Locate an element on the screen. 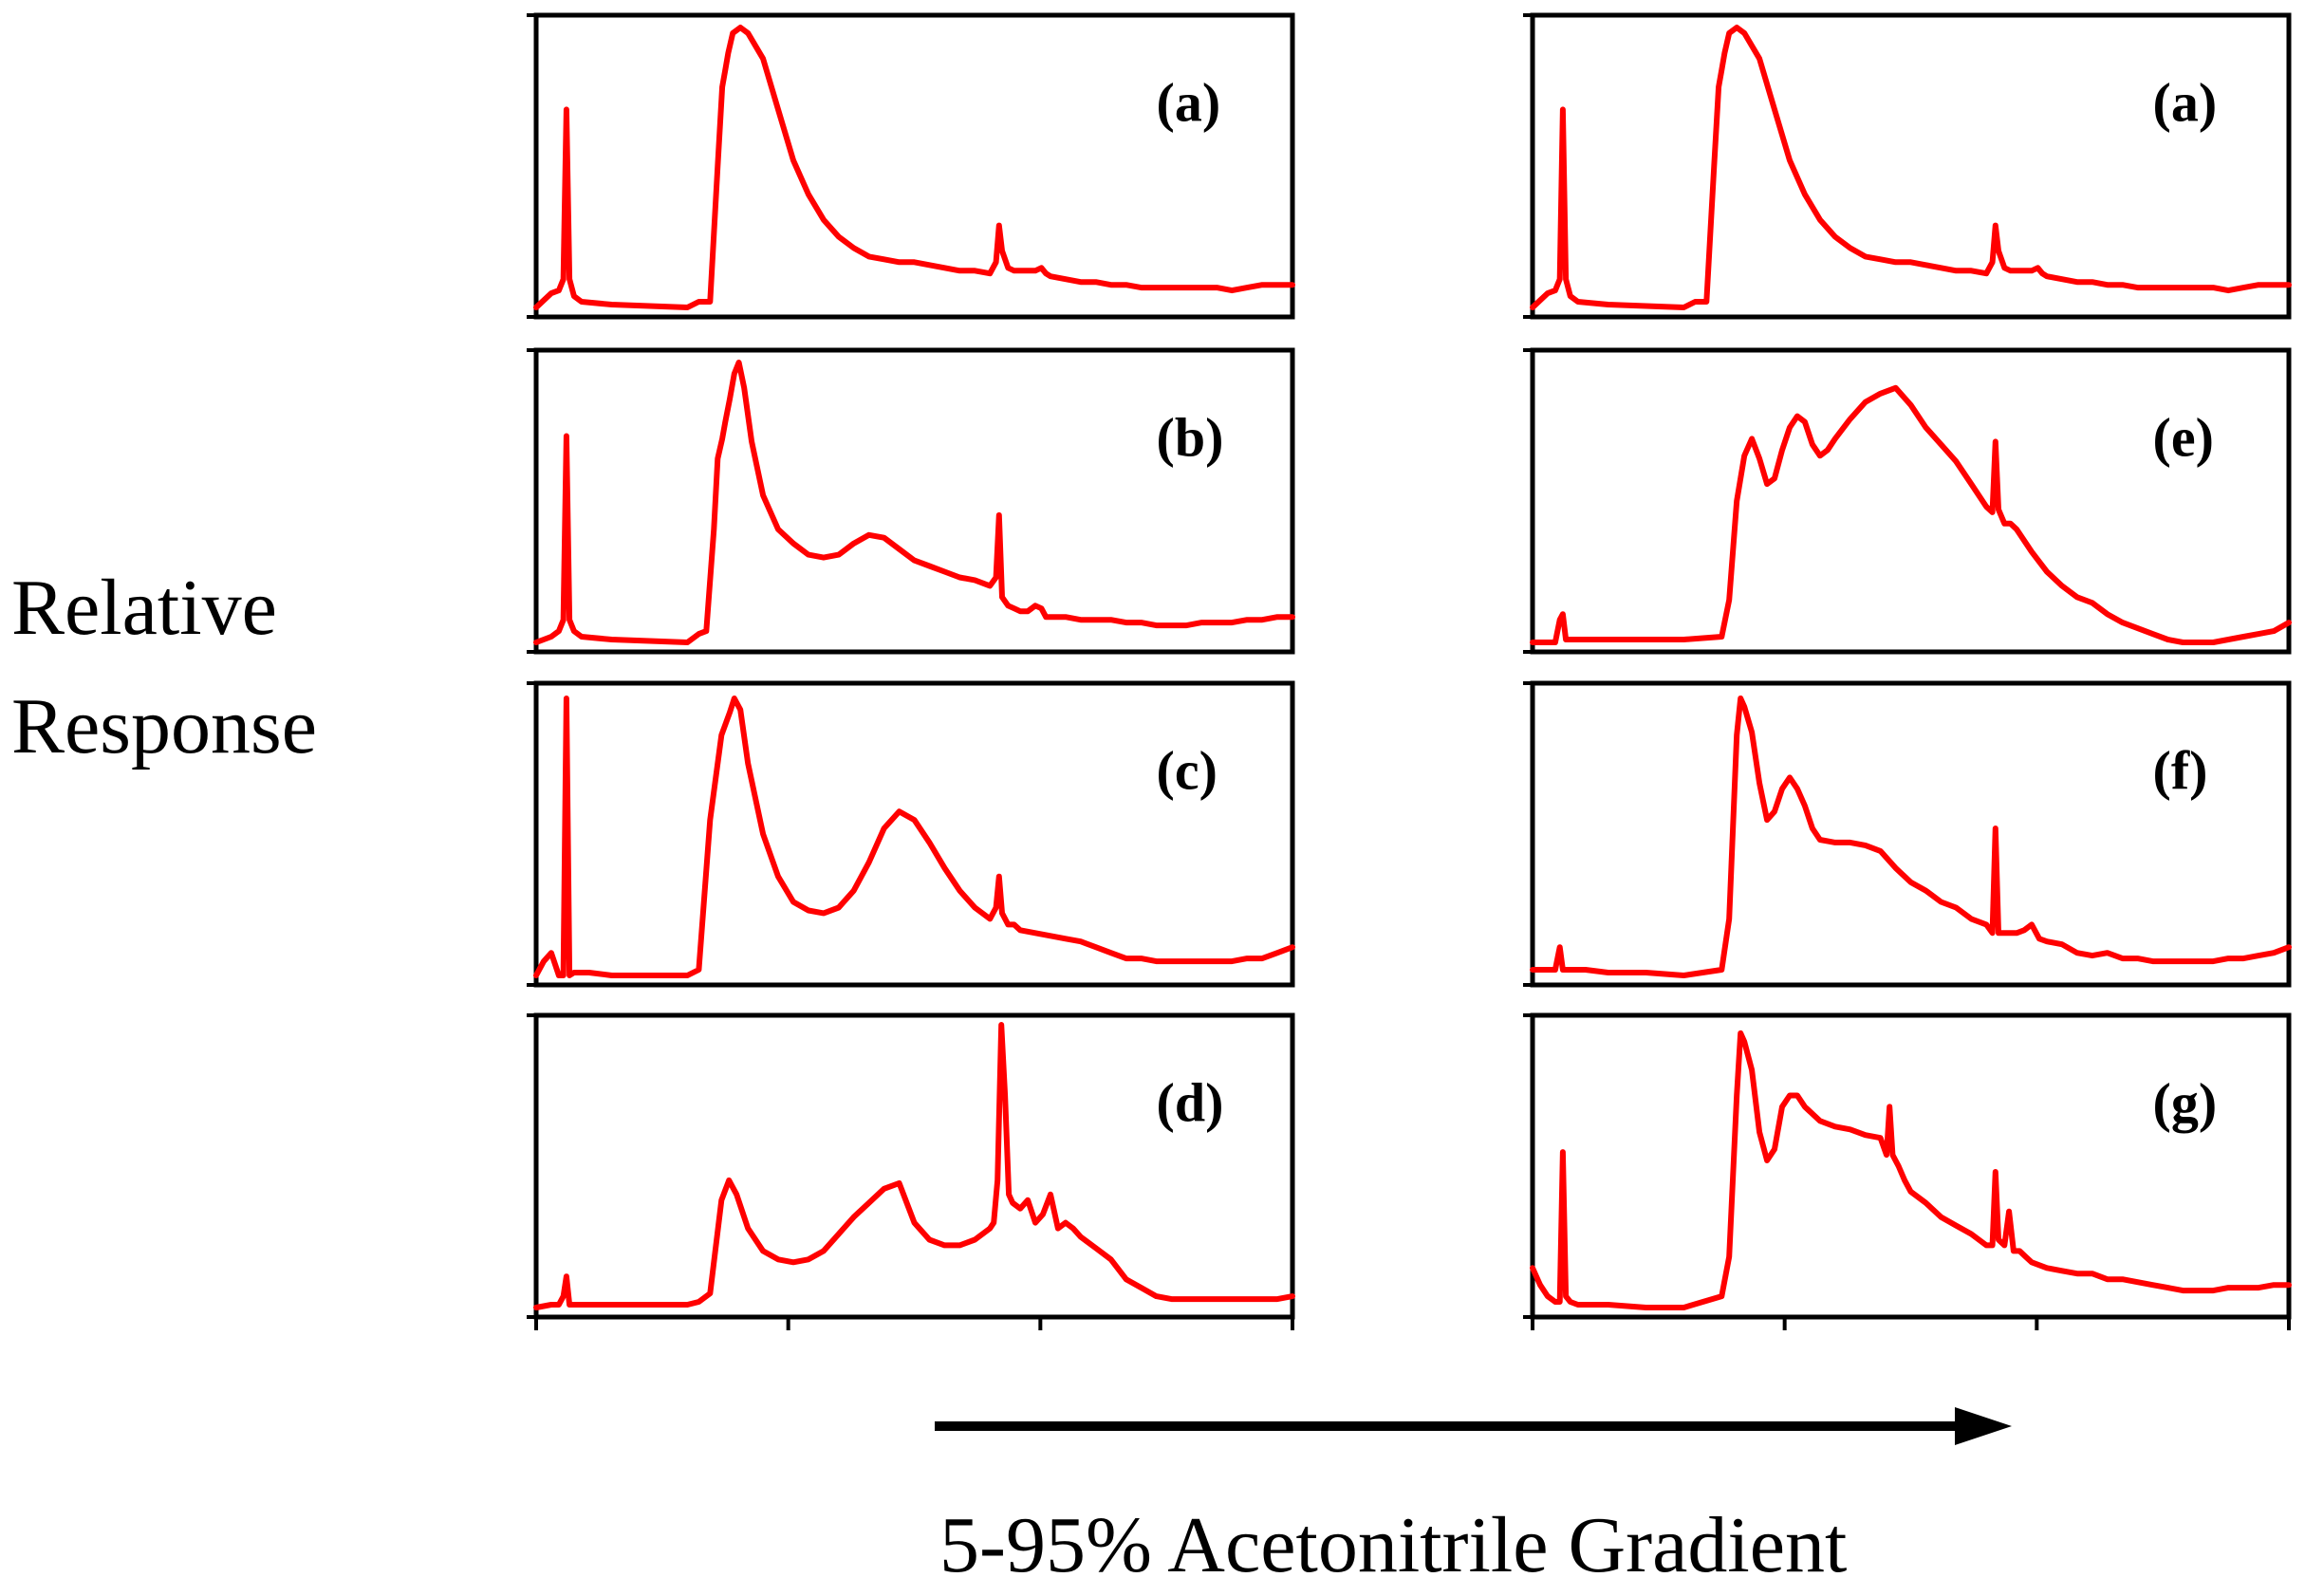 This screenshot has height=1596, width=2305. panel-8: (g) is located at coordinates (1907, 1171).